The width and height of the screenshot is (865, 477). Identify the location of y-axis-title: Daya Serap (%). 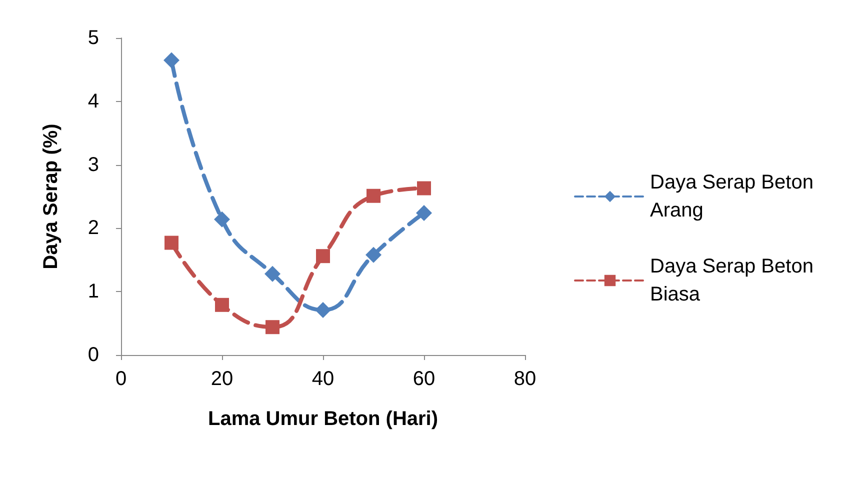
(51, 197).